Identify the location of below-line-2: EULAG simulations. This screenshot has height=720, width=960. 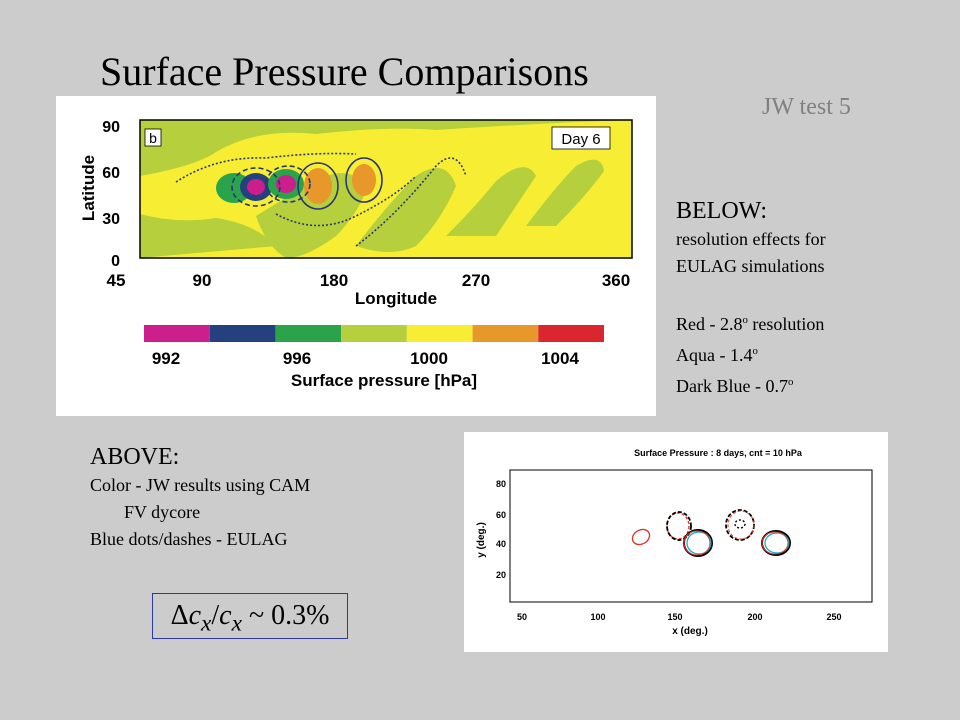
(750, 266).